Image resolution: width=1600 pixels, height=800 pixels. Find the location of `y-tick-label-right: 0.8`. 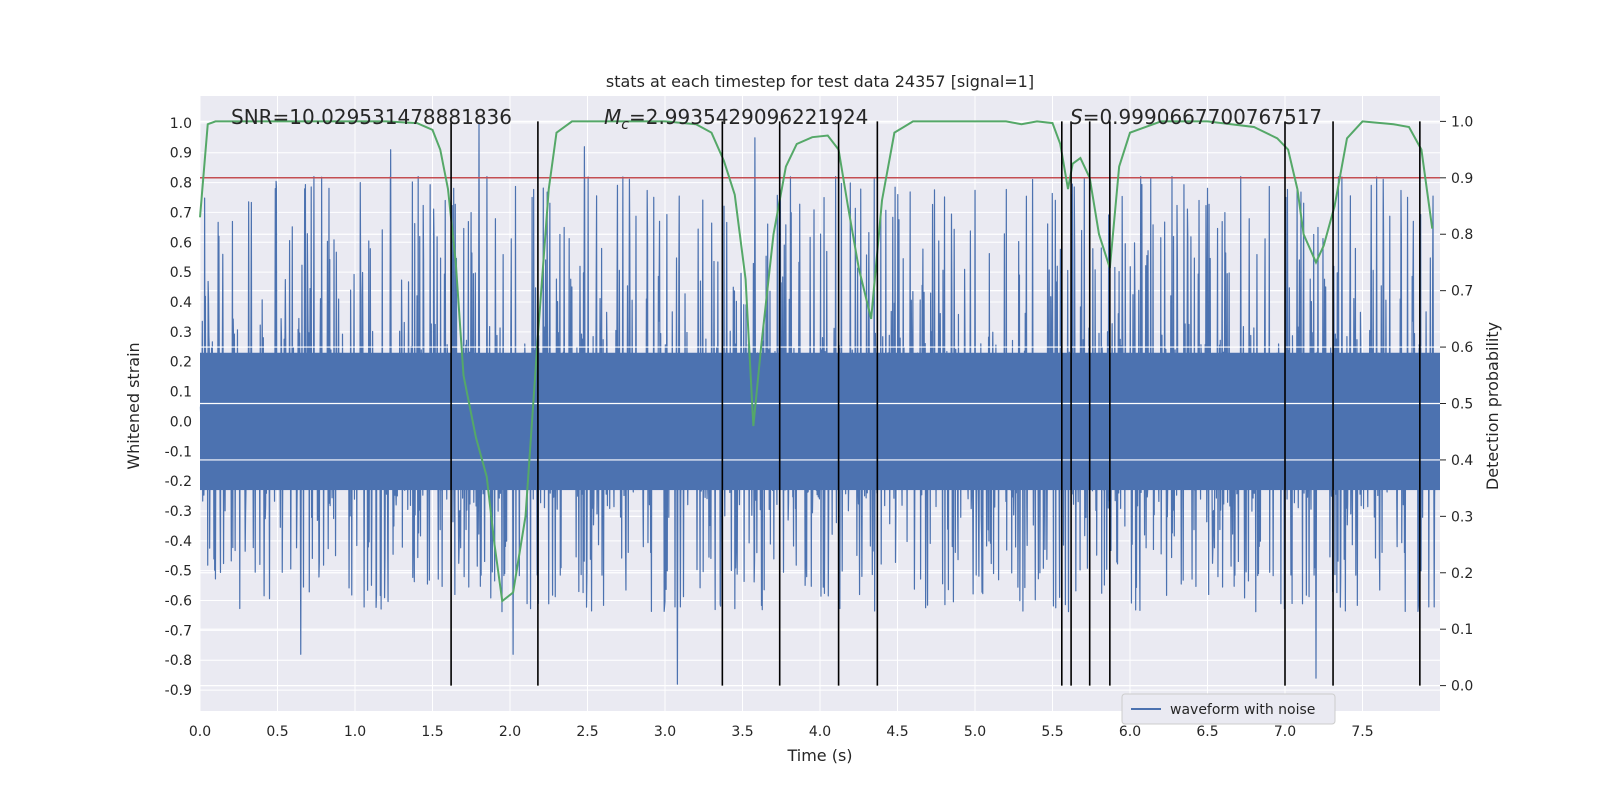

y-tick-label-right: 0.8 is located at coordinates (1462, 235).